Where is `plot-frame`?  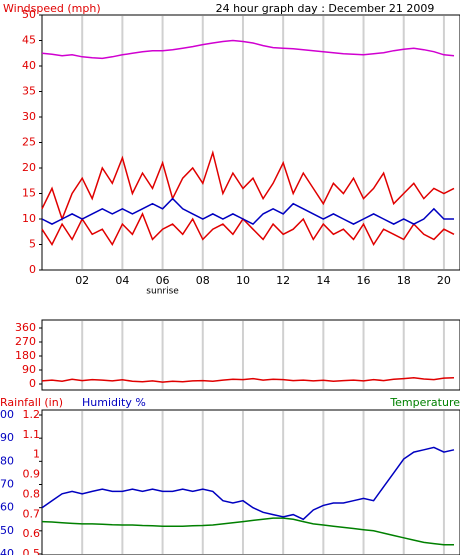
plot-frame is located at coordinates (250, 355).